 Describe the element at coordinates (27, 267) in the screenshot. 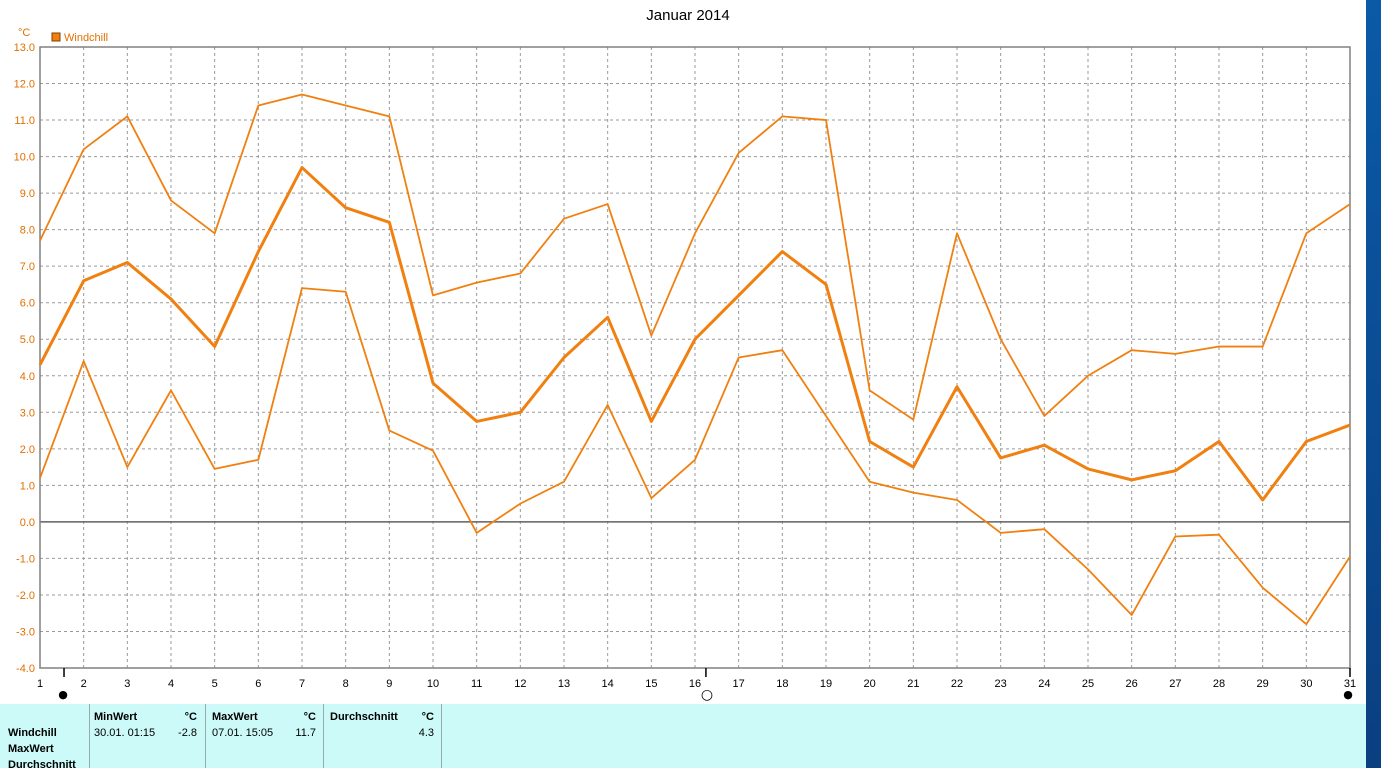

I see `y-tick-label: 7.0` at that location.